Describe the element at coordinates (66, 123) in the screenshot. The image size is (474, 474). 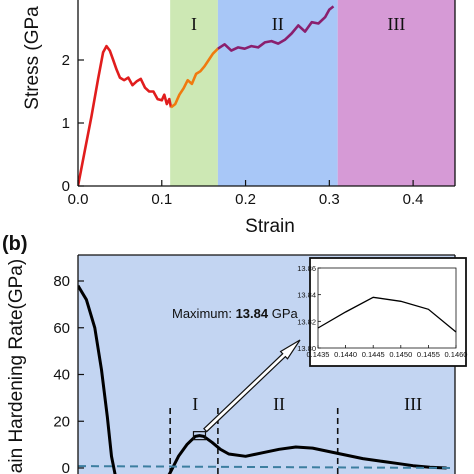
I see `y-tick-label: 1` at that location.